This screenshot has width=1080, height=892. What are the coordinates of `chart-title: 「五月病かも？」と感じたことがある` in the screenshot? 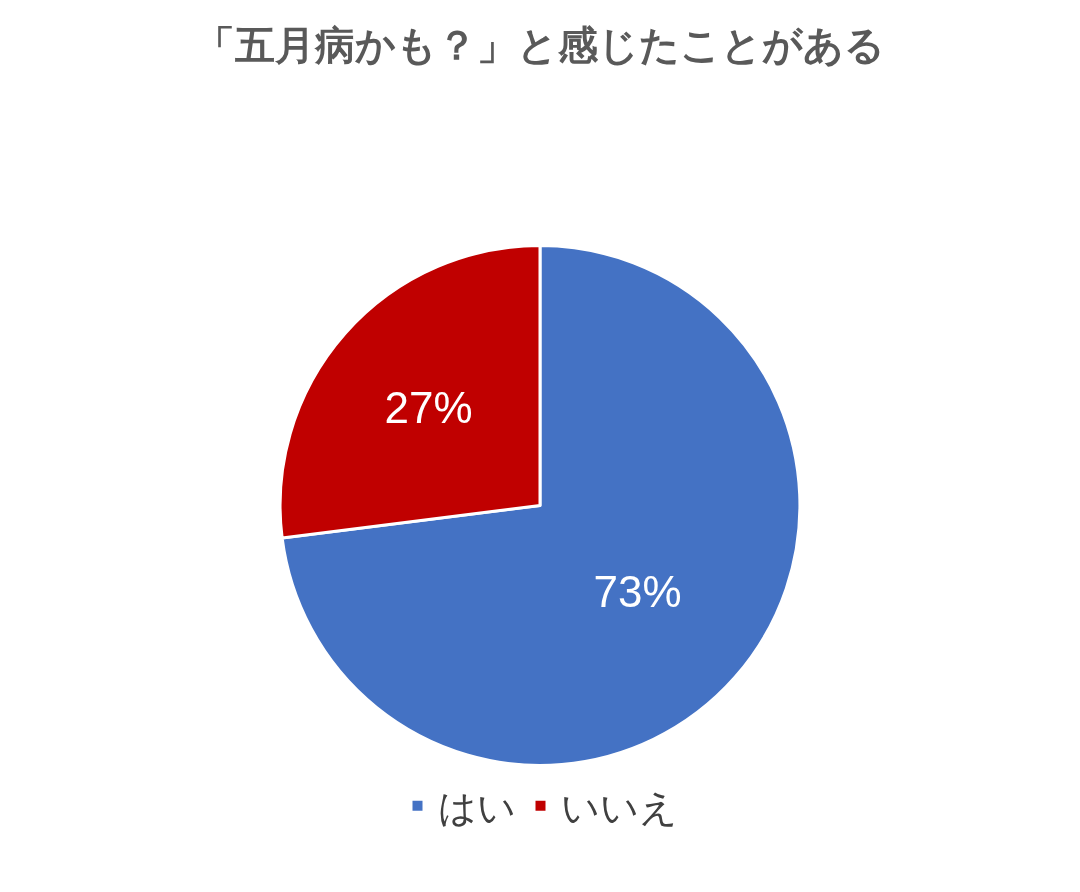 It's located at (540, 44).